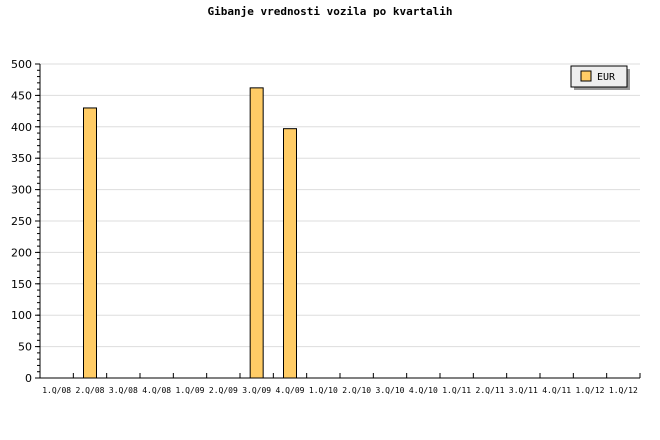 This screenshot has height=440, width=660. Describe the element at coordinates (523, 390) in the screenshot. I see `x-tick-label: 3.Q/11` at that location.